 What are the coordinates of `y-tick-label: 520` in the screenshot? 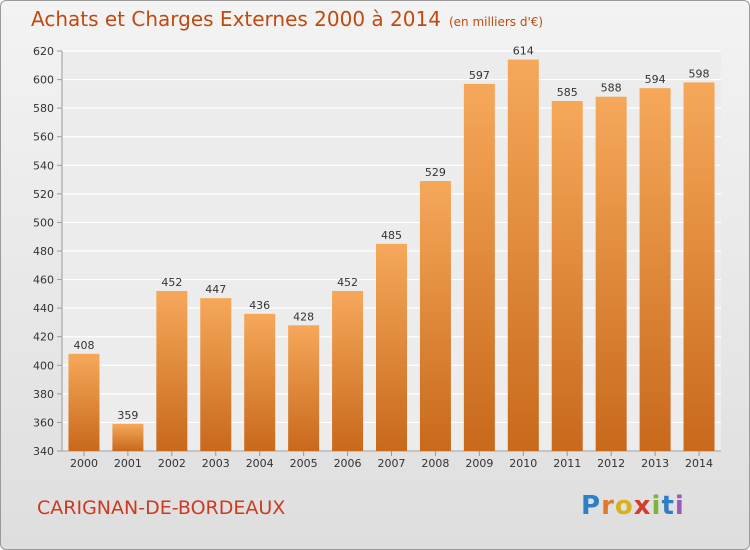 It's located at (43, 194).